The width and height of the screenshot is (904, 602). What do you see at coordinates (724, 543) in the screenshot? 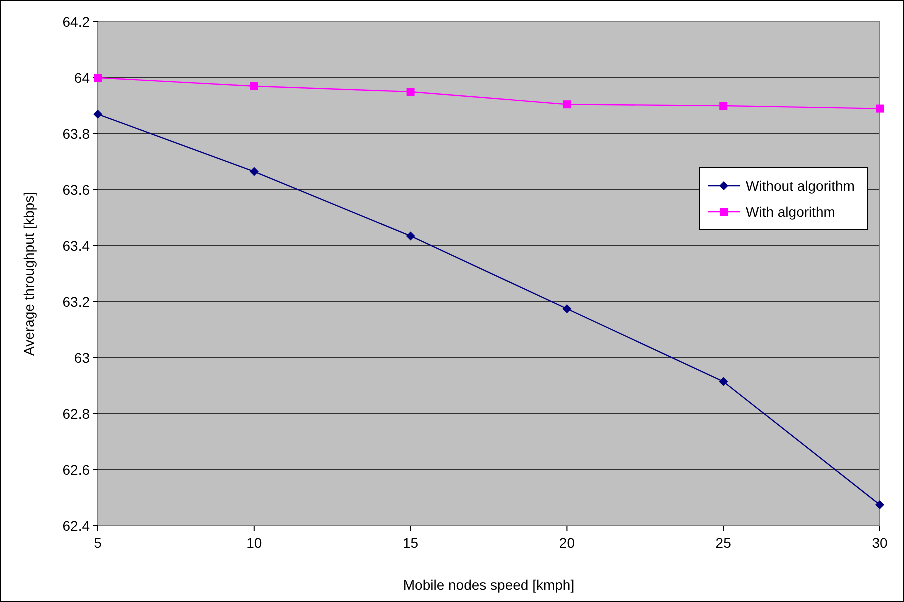
I see `x-tick-label: 25` at bounding box center [724, 543].